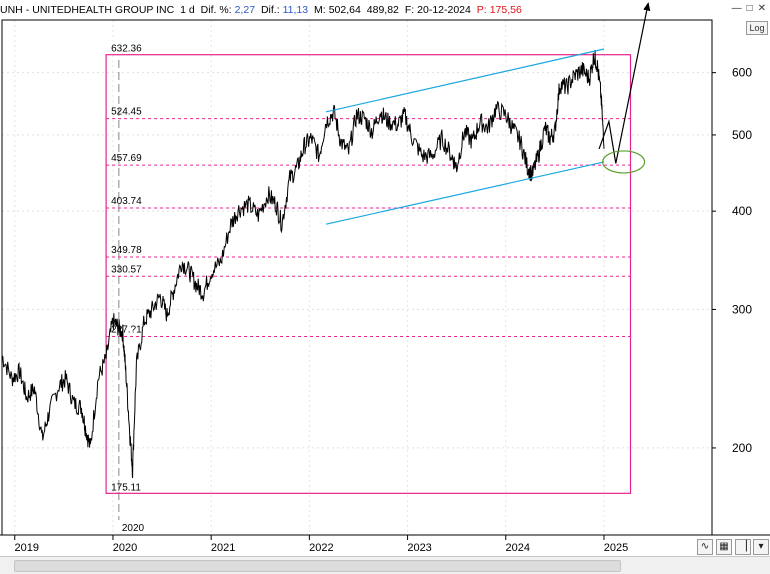 This screenshot has width=770, height=574. Describe the element at coordinates (505, 10) in the screenshot. I see `p-value: 175,56` at that location.